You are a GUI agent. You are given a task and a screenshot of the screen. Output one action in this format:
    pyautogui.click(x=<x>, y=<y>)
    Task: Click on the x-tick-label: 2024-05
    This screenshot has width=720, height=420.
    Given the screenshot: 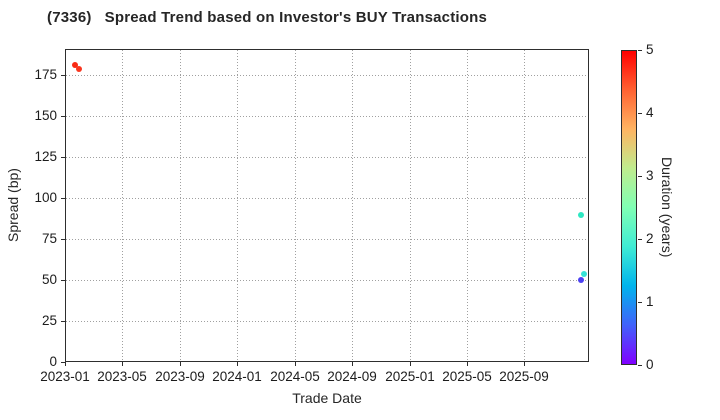 What is the action you would take?
    pyautogui.click(x=295, y=376)
    